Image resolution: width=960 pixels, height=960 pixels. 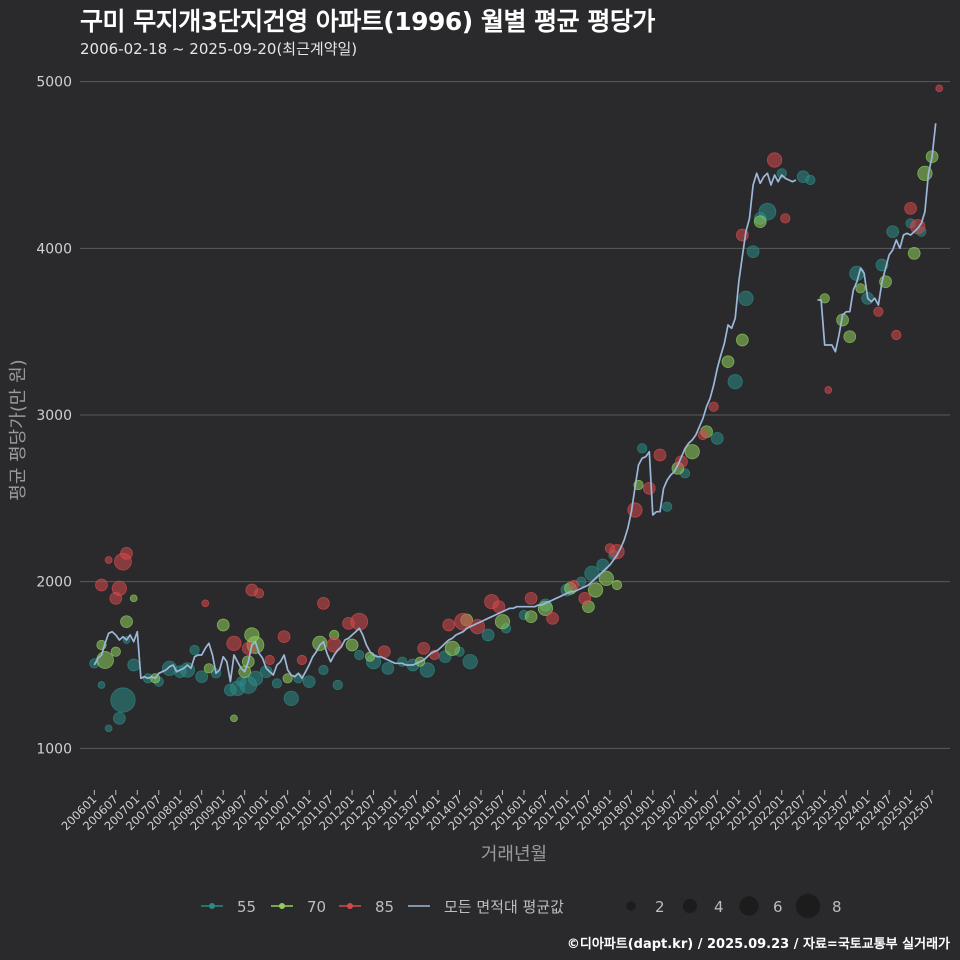 I want to click on y-tick-label: 3000, so click(x=54, y=416).